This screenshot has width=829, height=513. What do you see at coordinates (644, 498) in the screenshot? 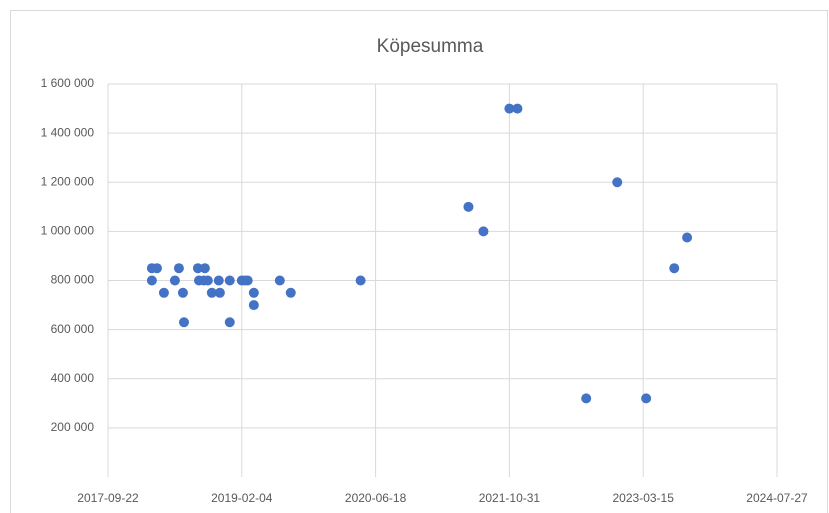
I see `x-tick-label: 2023-03-15` at bounding box center [644, 498].